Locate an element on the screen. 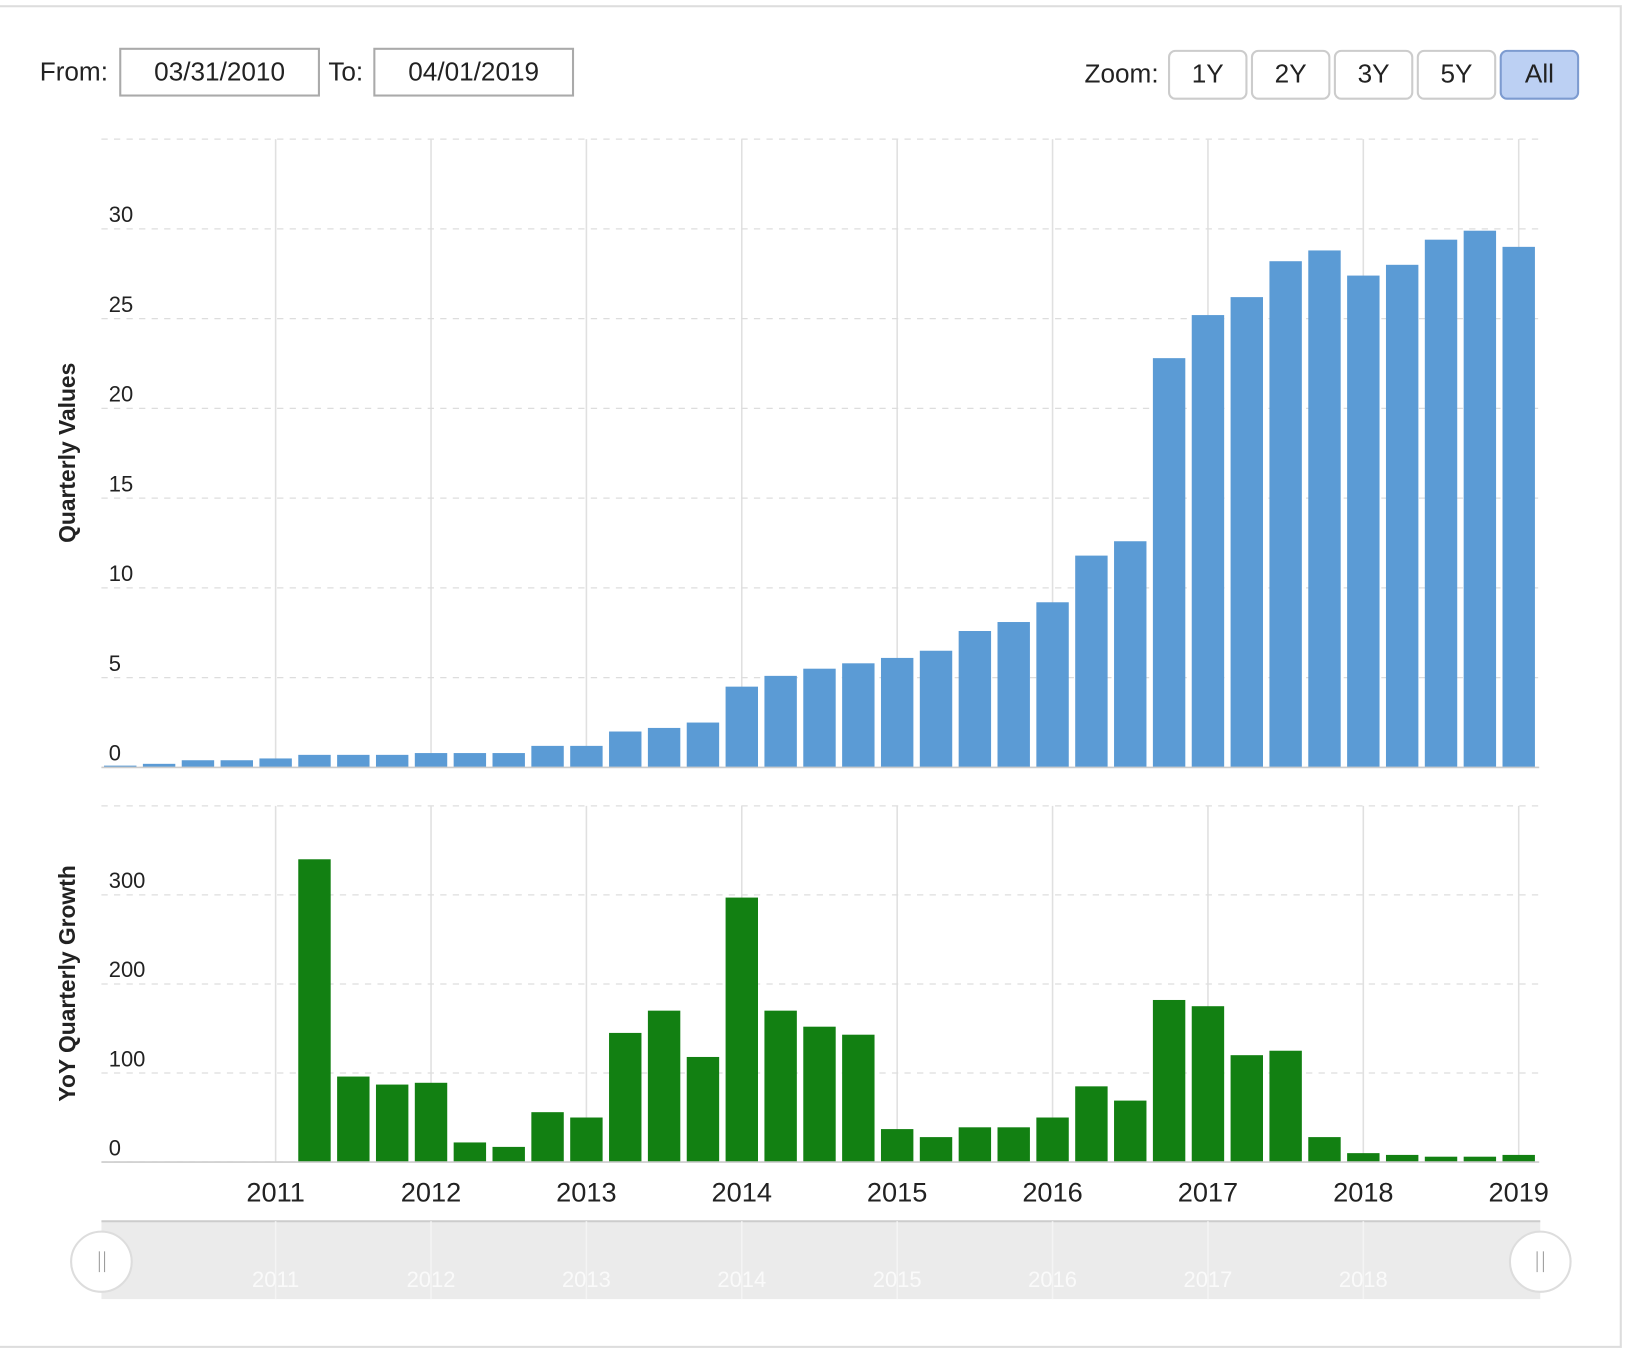 The image size is (1626, 1350). x-tick-label: 2019 is located at coordinates (1518, 1191).